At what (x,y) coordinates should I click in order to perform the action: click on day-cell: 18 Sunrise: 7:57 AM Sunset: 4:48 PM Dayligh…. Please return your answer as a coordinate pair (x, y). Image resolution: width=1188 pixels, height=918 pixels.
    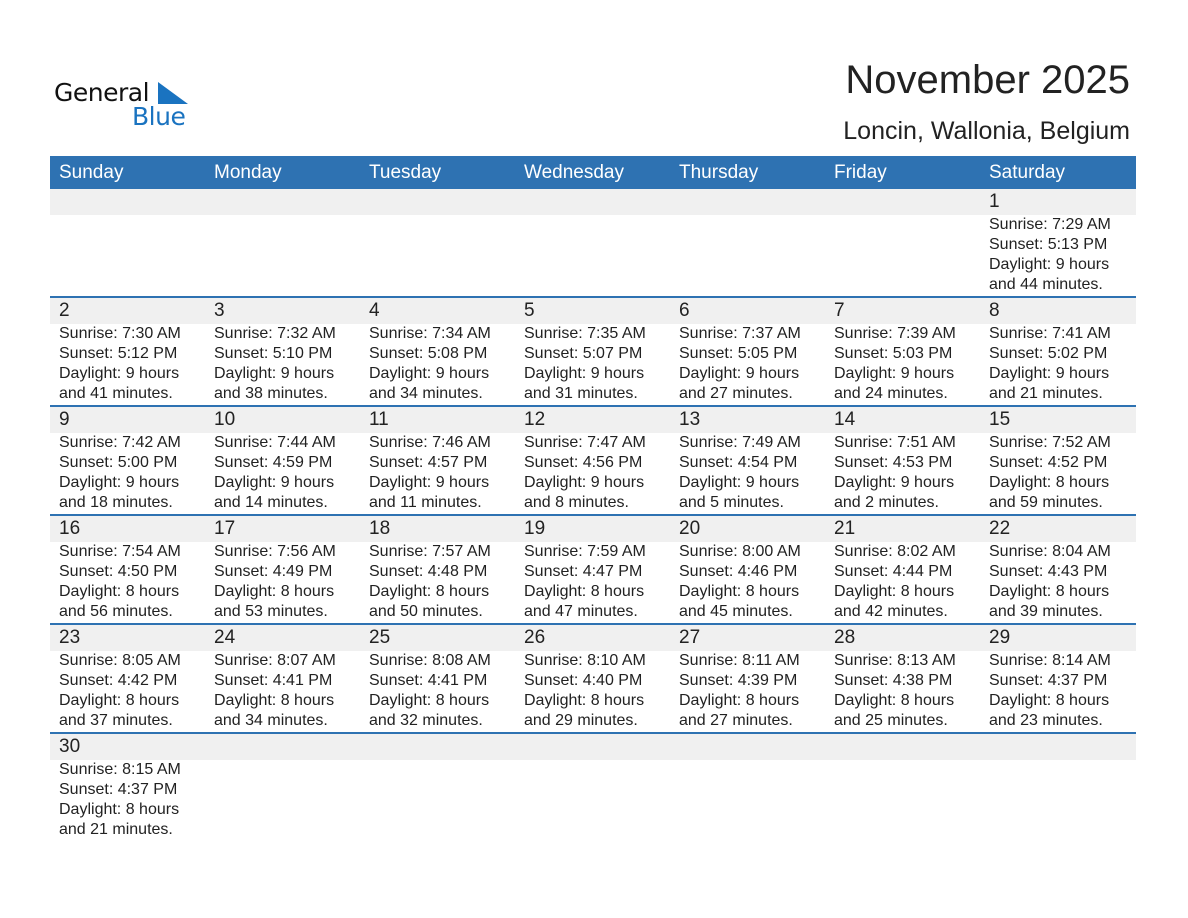
    Looking at the image, I should click on (437, 569).